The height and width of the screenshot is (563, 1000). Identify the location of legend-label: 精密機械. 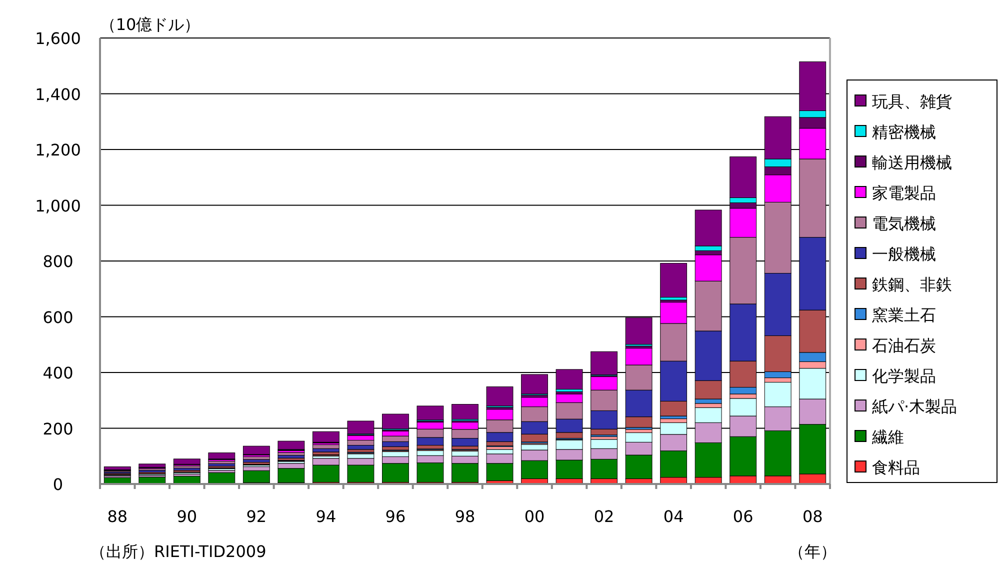
(904, 132).